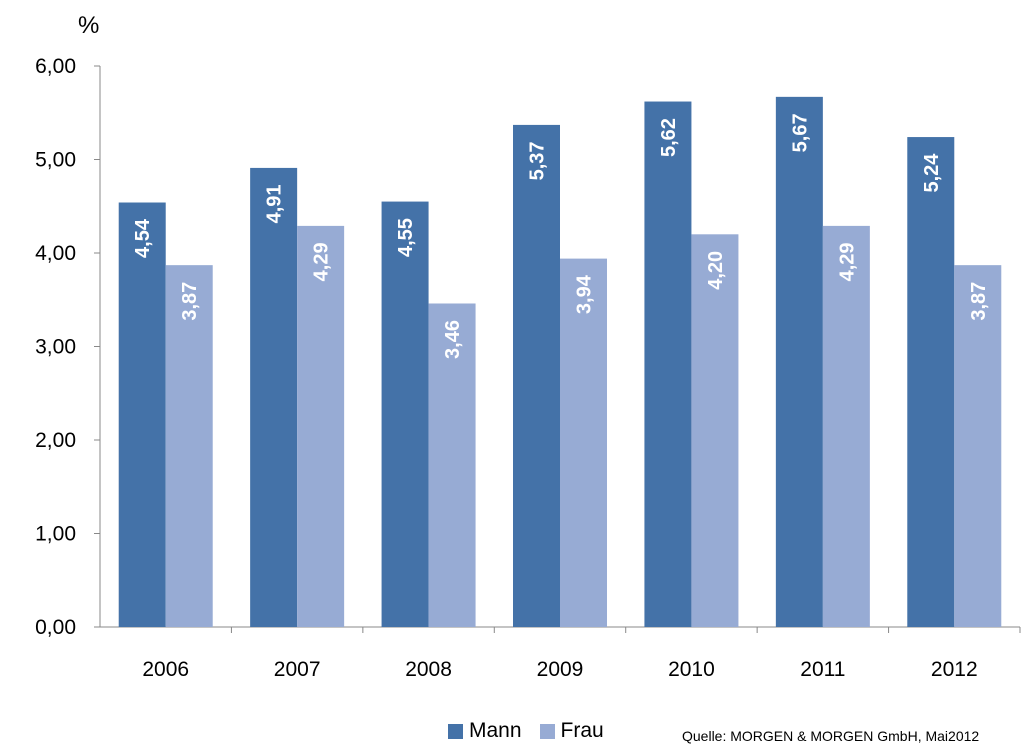  What do you see at coordinates (669, 137) in the screenshot?
I see `data-label-mann-2010: 5,62` at bounding box center [669, 137].